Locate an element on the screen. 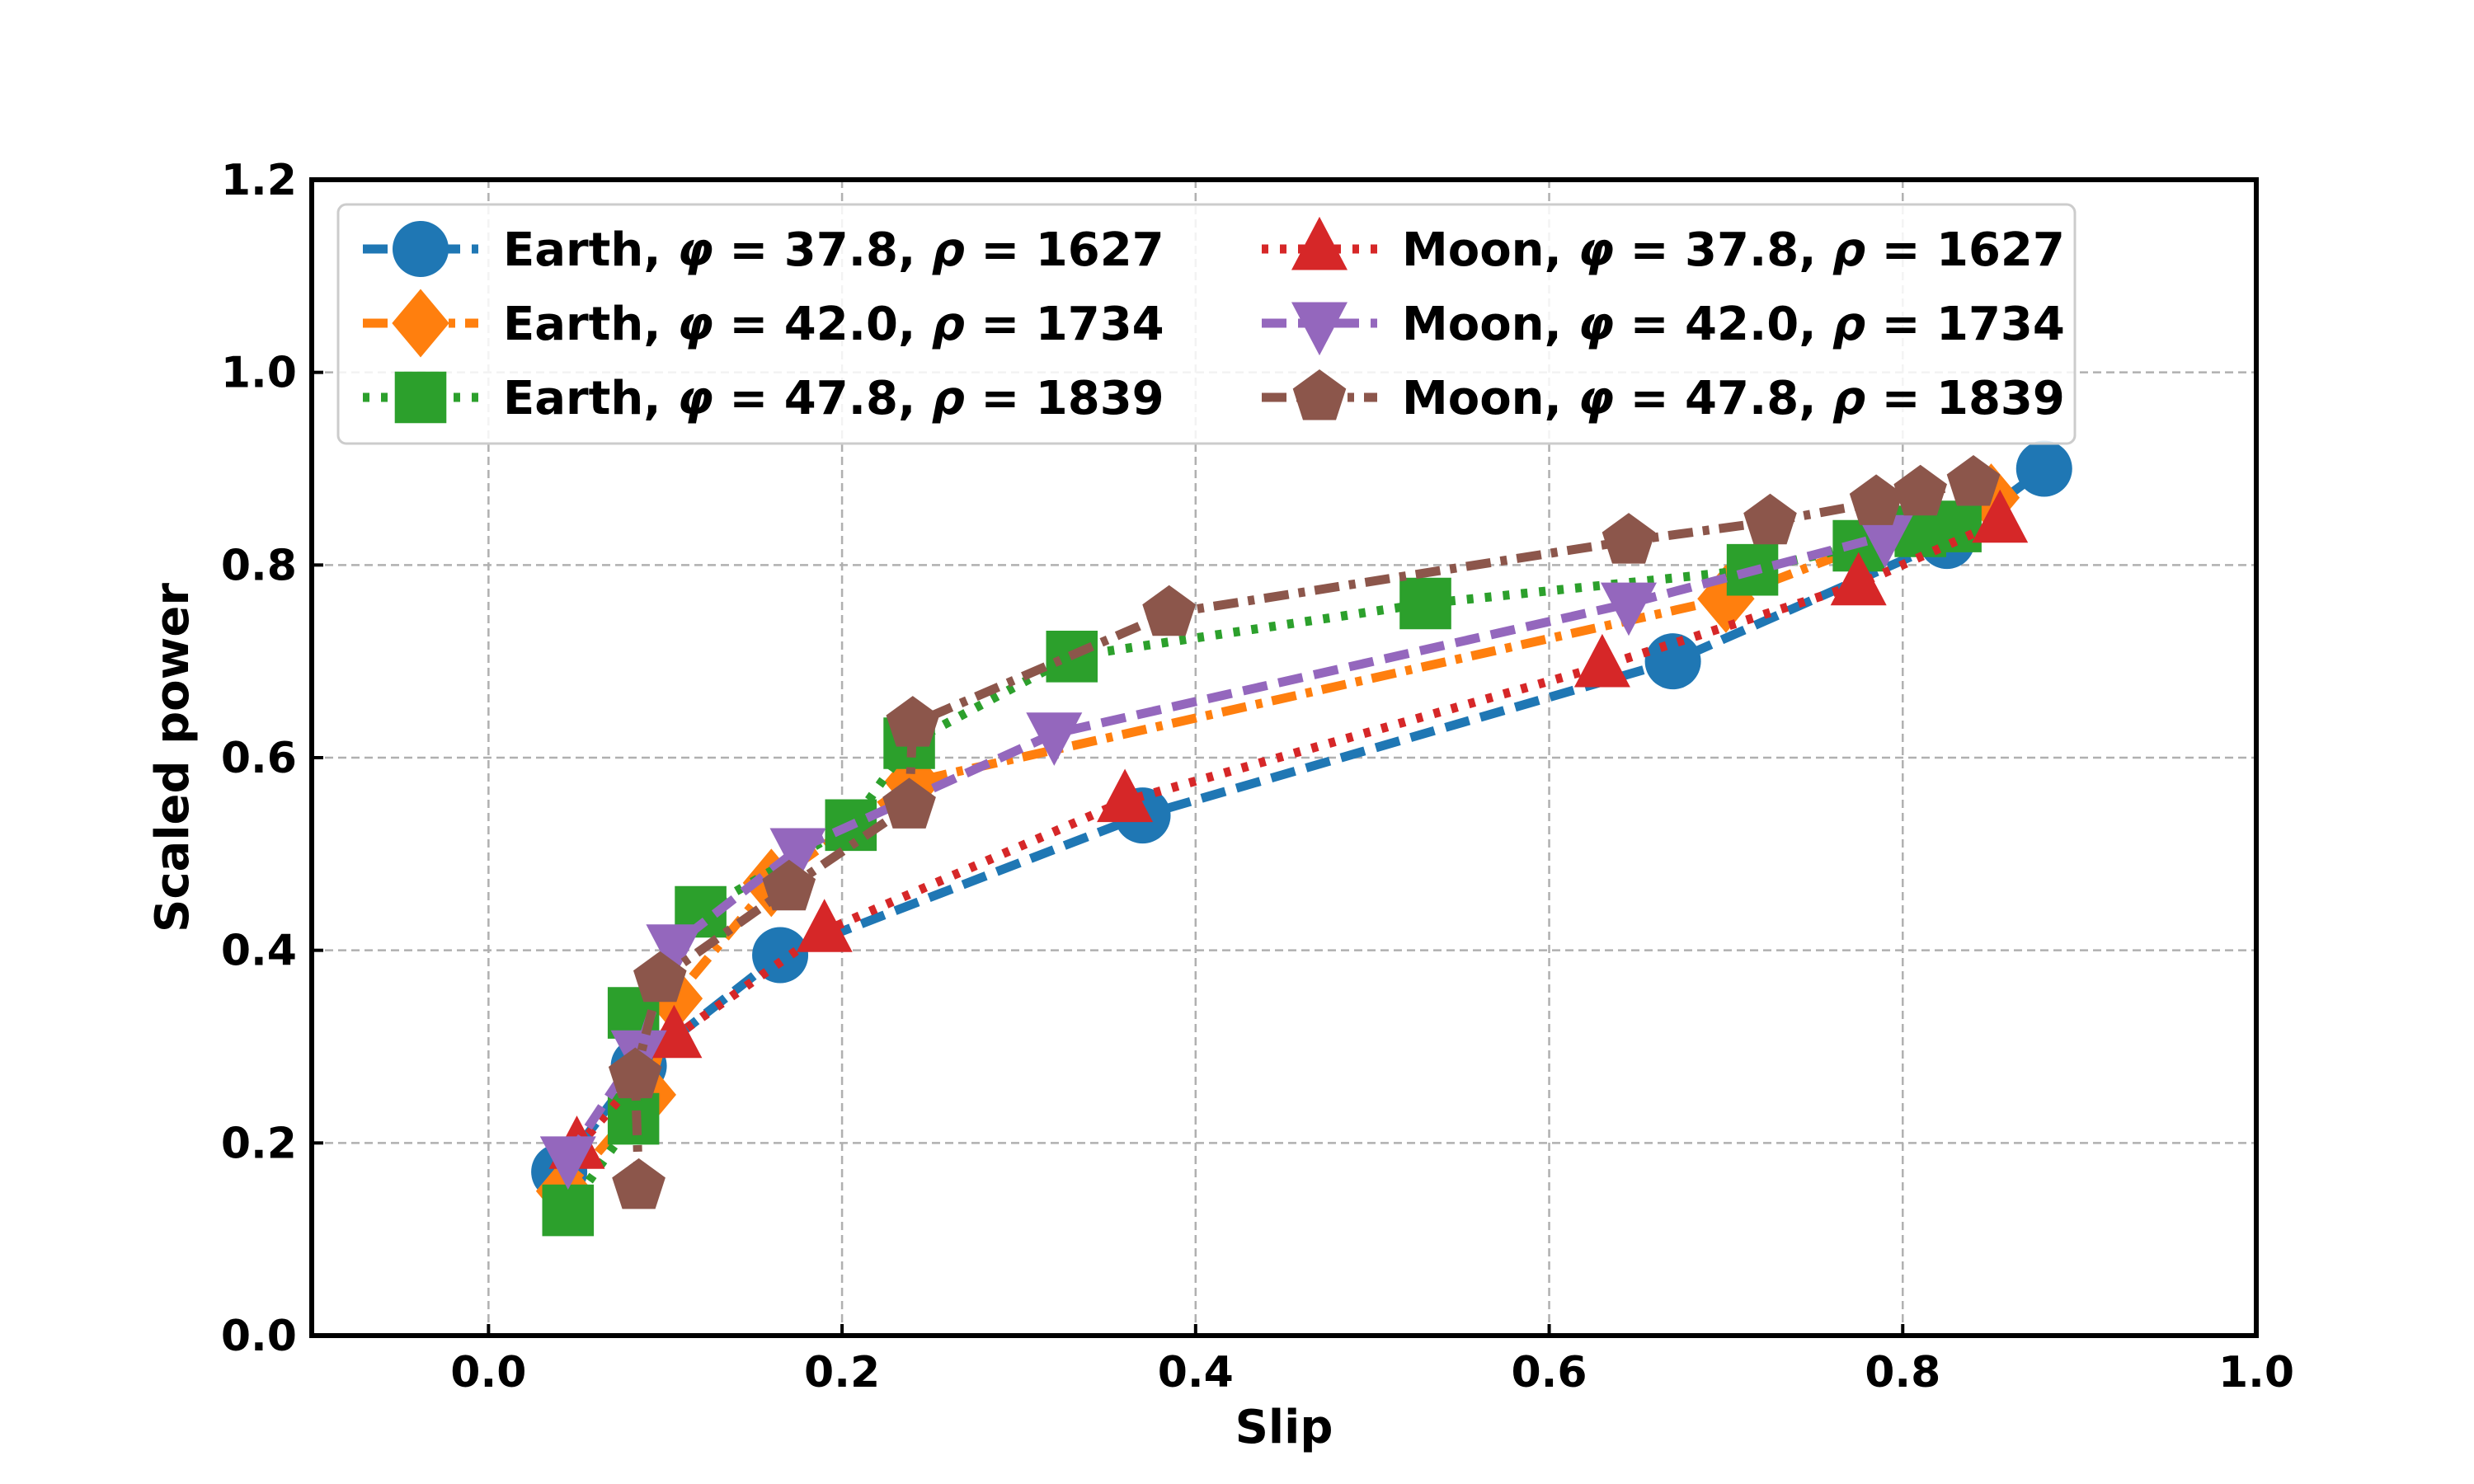 This screenshot has height=1484, width=2474. x-tick-label: 1.0 is located at coordinates (2256, 1372).